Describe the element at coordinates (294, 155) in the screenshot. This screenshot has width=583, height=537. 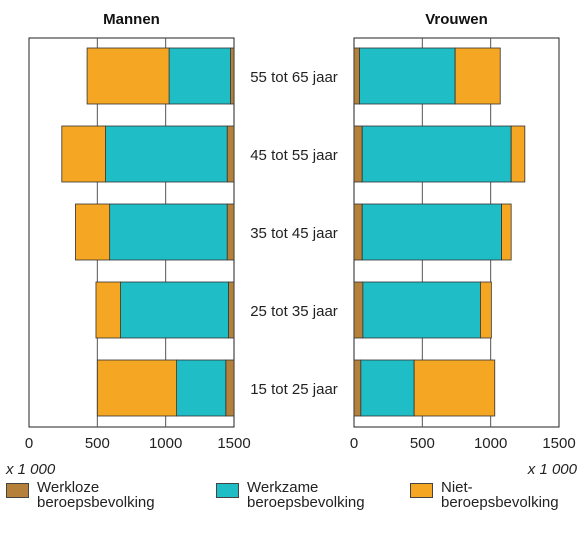
I see `category-label-2: 45 tot 55 jaar` at that location.